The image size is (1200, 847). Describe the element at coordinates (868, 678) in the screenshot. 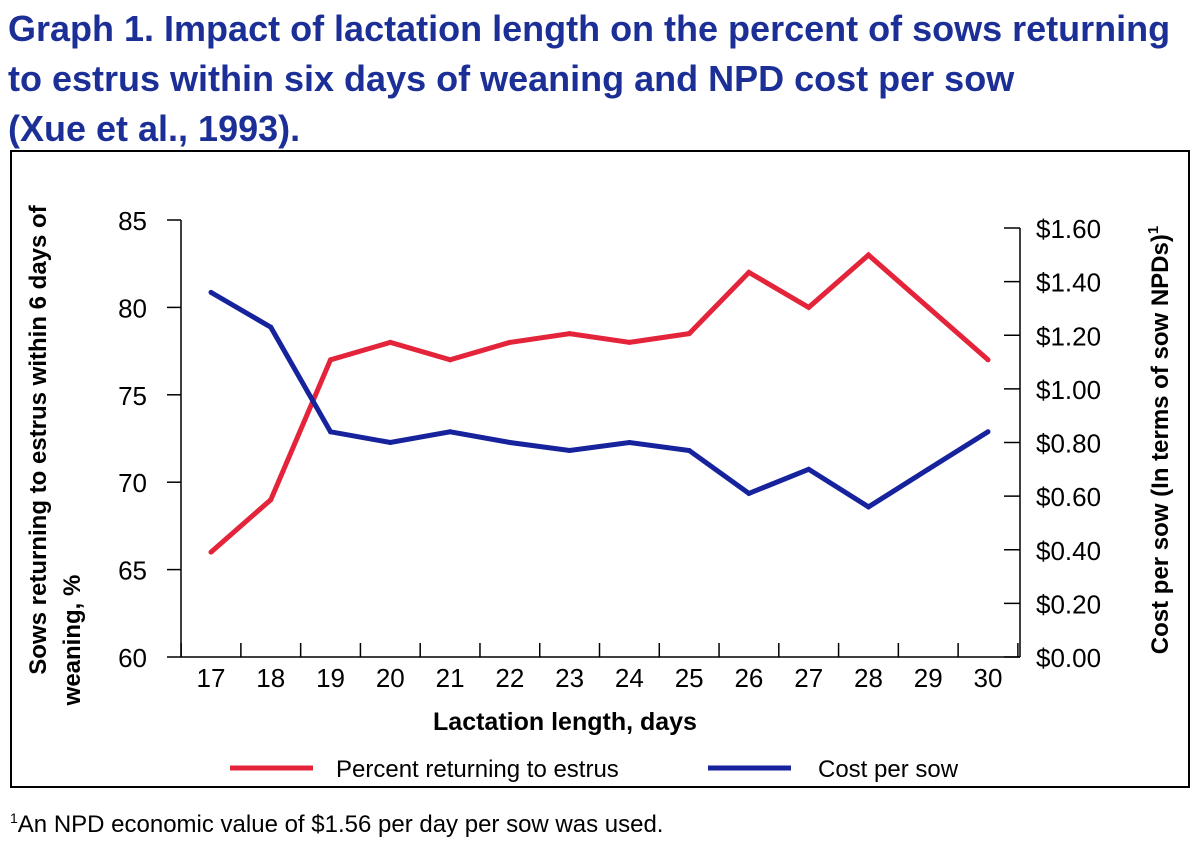

I see `x-tick-label: 28` at that location.